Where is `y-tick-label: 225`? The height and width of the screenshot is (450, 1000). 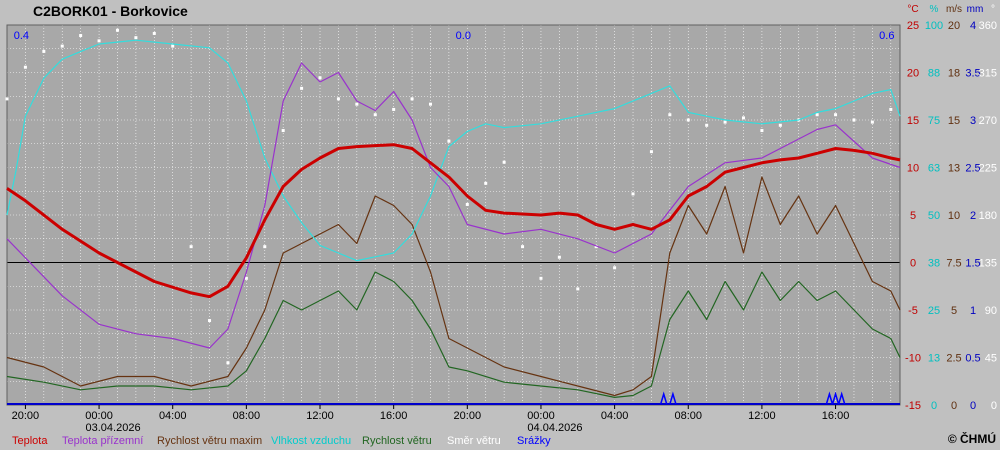 y-tick-label: 225 is located at coordinates (988, 169).